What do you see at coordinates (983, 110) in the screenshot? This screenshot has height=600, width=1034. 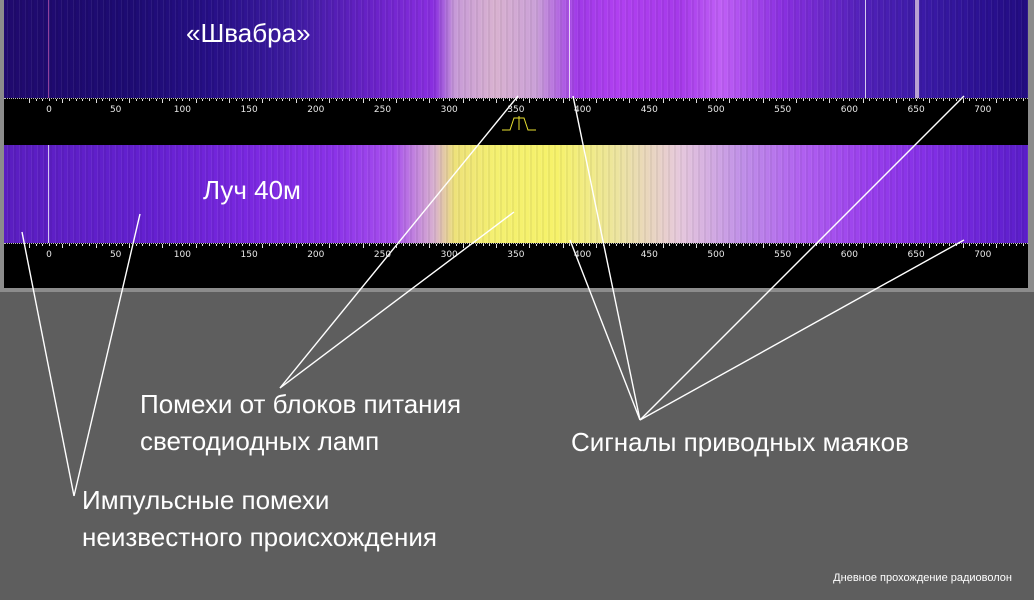 I see `scale-tick-label: 700` at bounding box center [983, 110].